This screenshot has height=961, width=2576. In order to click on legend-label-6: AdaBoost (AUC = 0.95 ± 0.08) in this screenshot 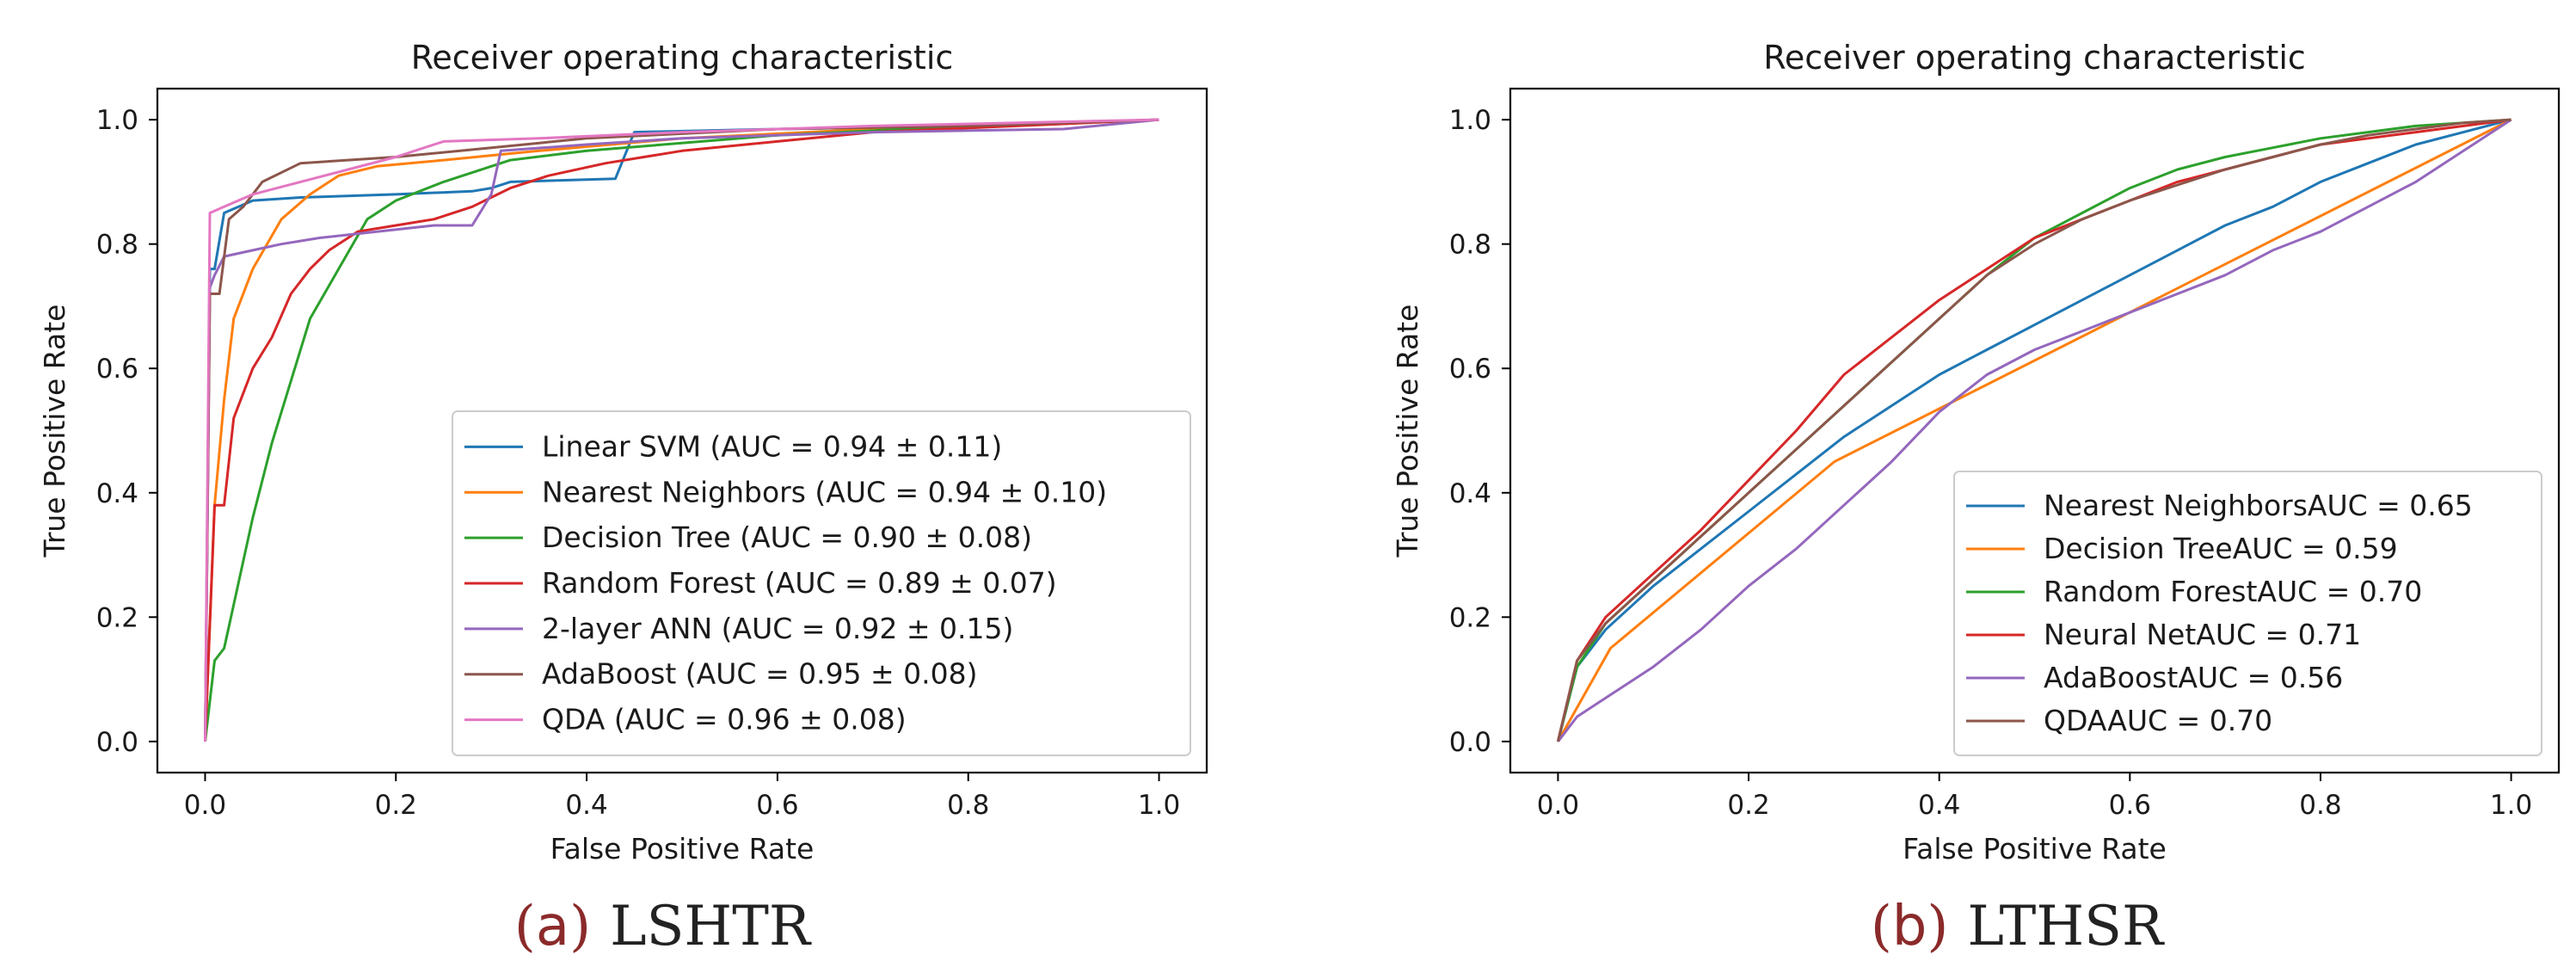, I will do `click(760, 674)`.